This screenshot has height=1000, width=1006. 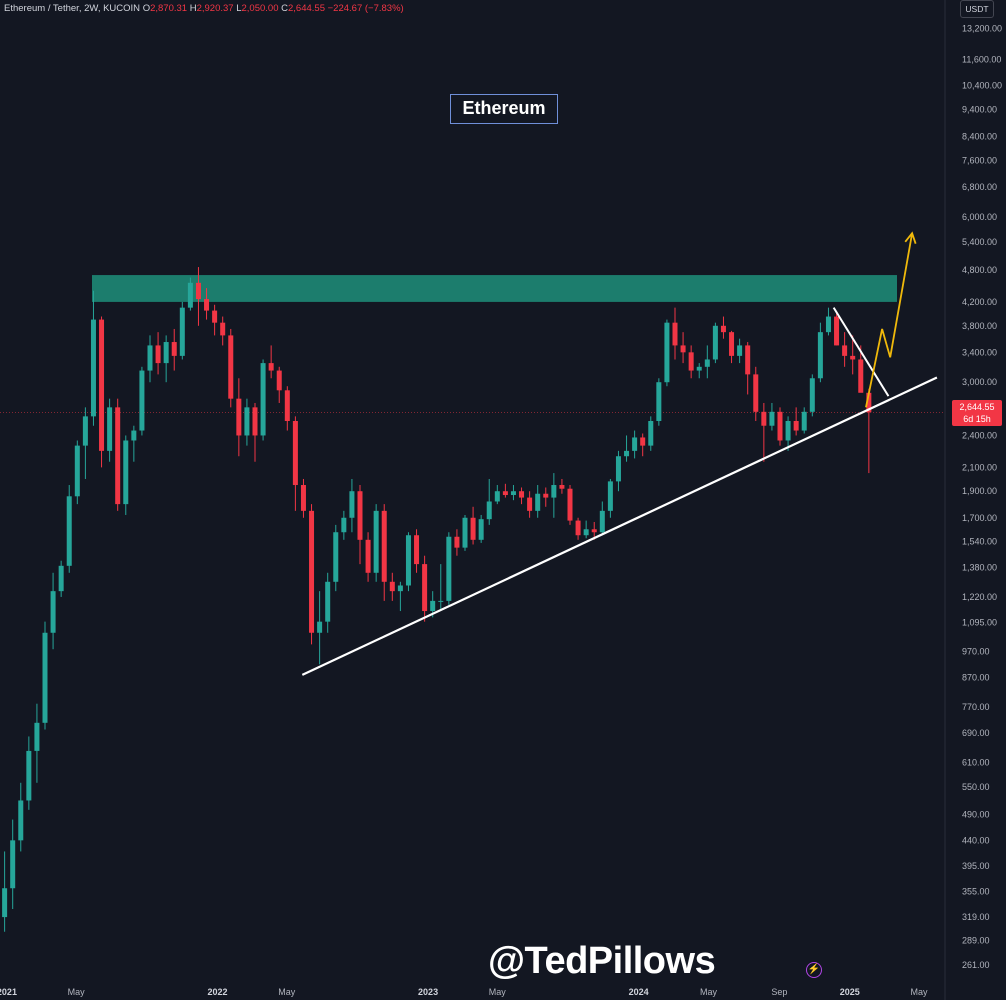 What do you see at coordinates (979, 518) in the screenshot?
I see `y-tick-label: 1,700.00` at bounding box center [979, 518].